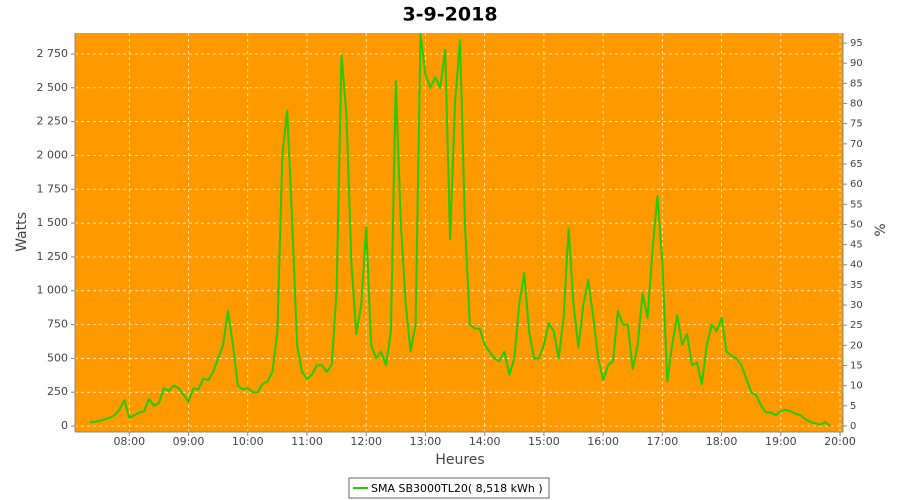 This screenshot has height=500, width=900. Describe the element at coordinates (856, 345) in the screenshot. I see `y2-tick-label: 20` at that location.